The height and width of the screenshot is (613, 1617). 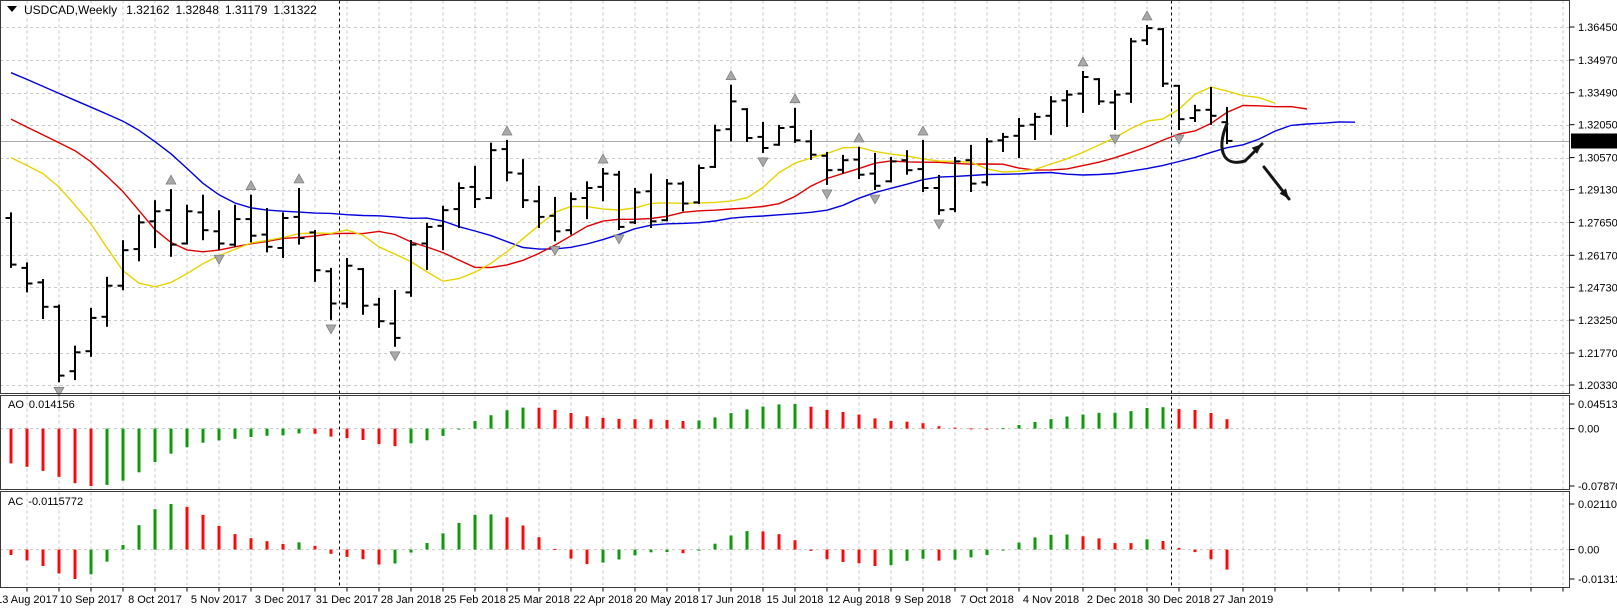 I want to click on title-part: 1.31179, so click(x=246, y=10).